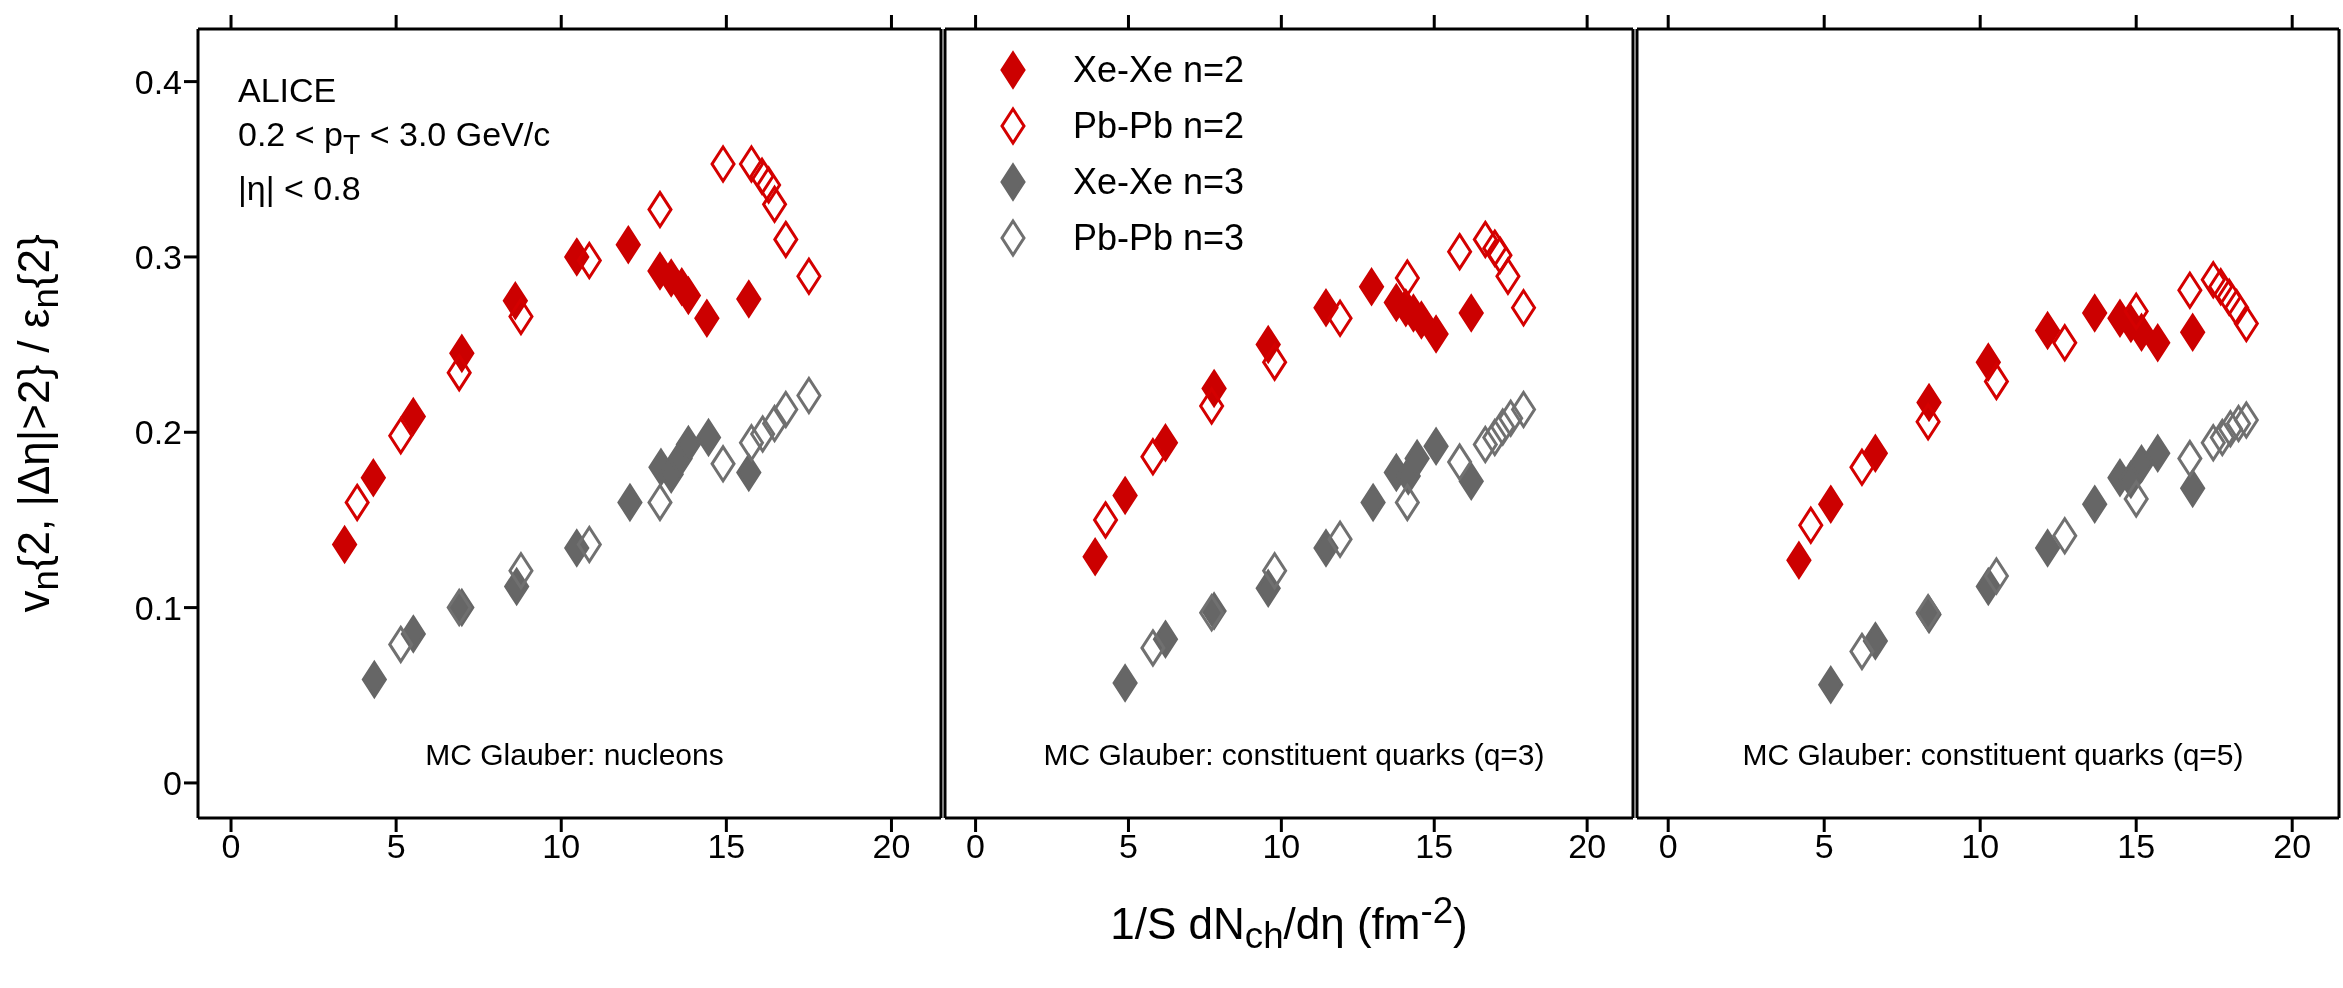  I want to click on annotation: MC Glauber: constituent quarks (q=5), so click(1993, 755).